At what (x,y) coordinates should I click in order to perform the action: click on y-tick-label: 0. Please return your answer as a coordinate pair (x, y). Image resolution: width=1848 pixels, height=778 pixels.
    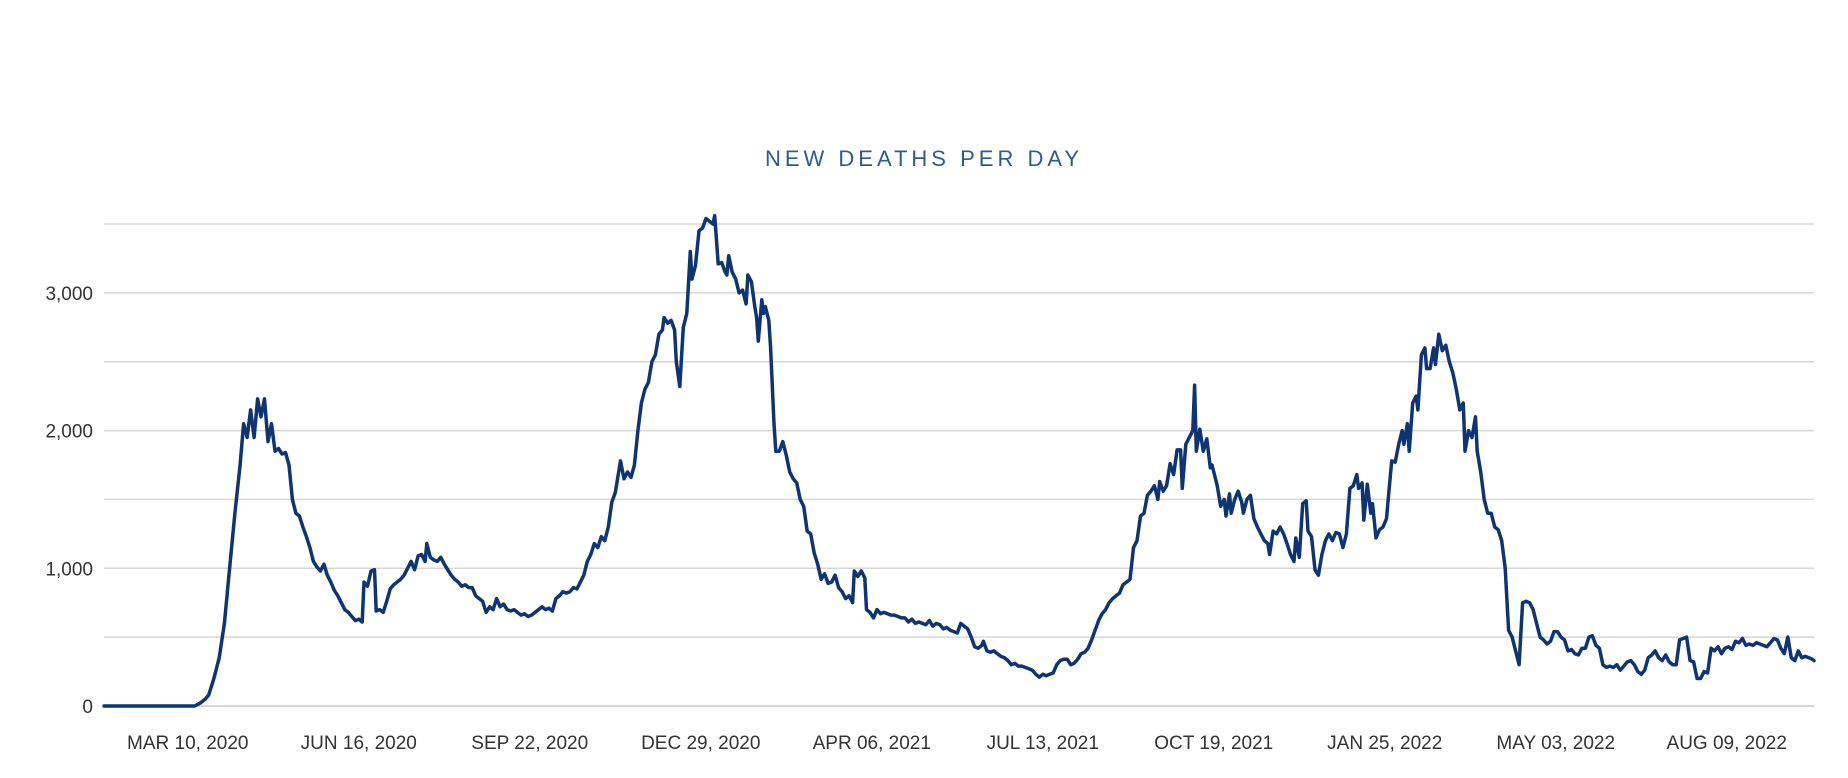
    Looking at the image, I should click on (87, 707).